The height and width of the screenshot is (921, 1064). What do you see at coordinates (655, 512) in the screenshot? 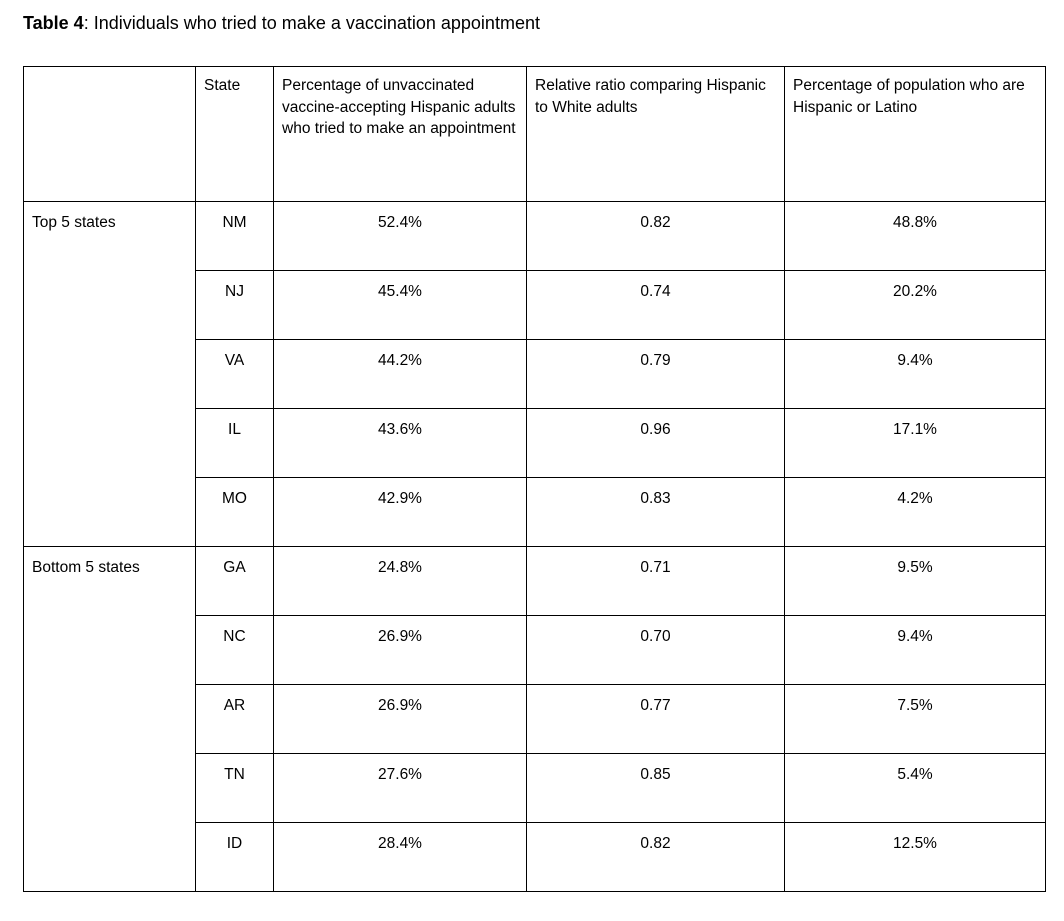
I see `cell-relative-ratio: 0.83` at bounding box center [655, 512].